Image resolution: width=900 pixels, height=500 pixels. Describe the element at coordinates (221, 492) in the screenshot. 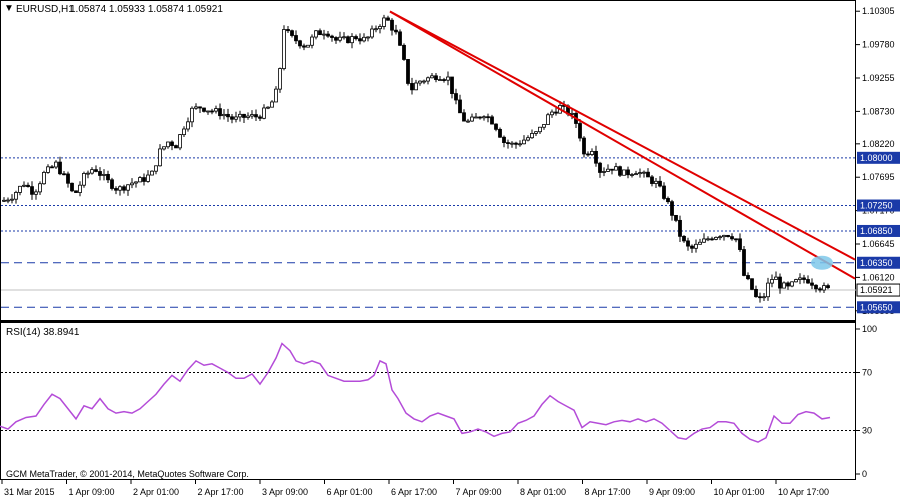

I see `time-tick-label: 2 Apr 17:00` at that location.